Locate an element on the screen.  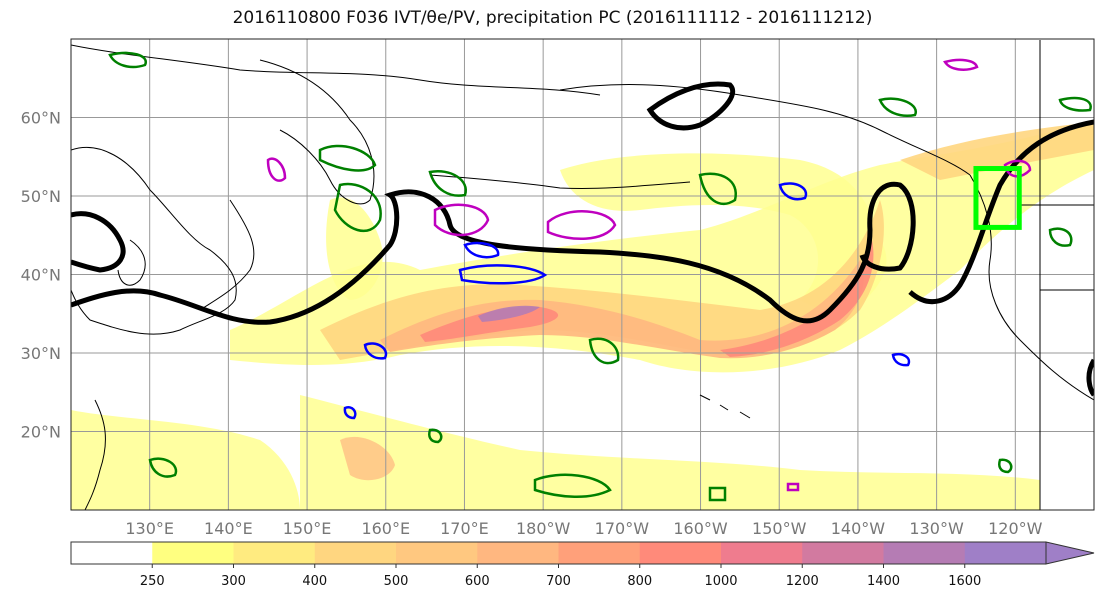
lon-label: 140°W is located at coordinates (858, 528).